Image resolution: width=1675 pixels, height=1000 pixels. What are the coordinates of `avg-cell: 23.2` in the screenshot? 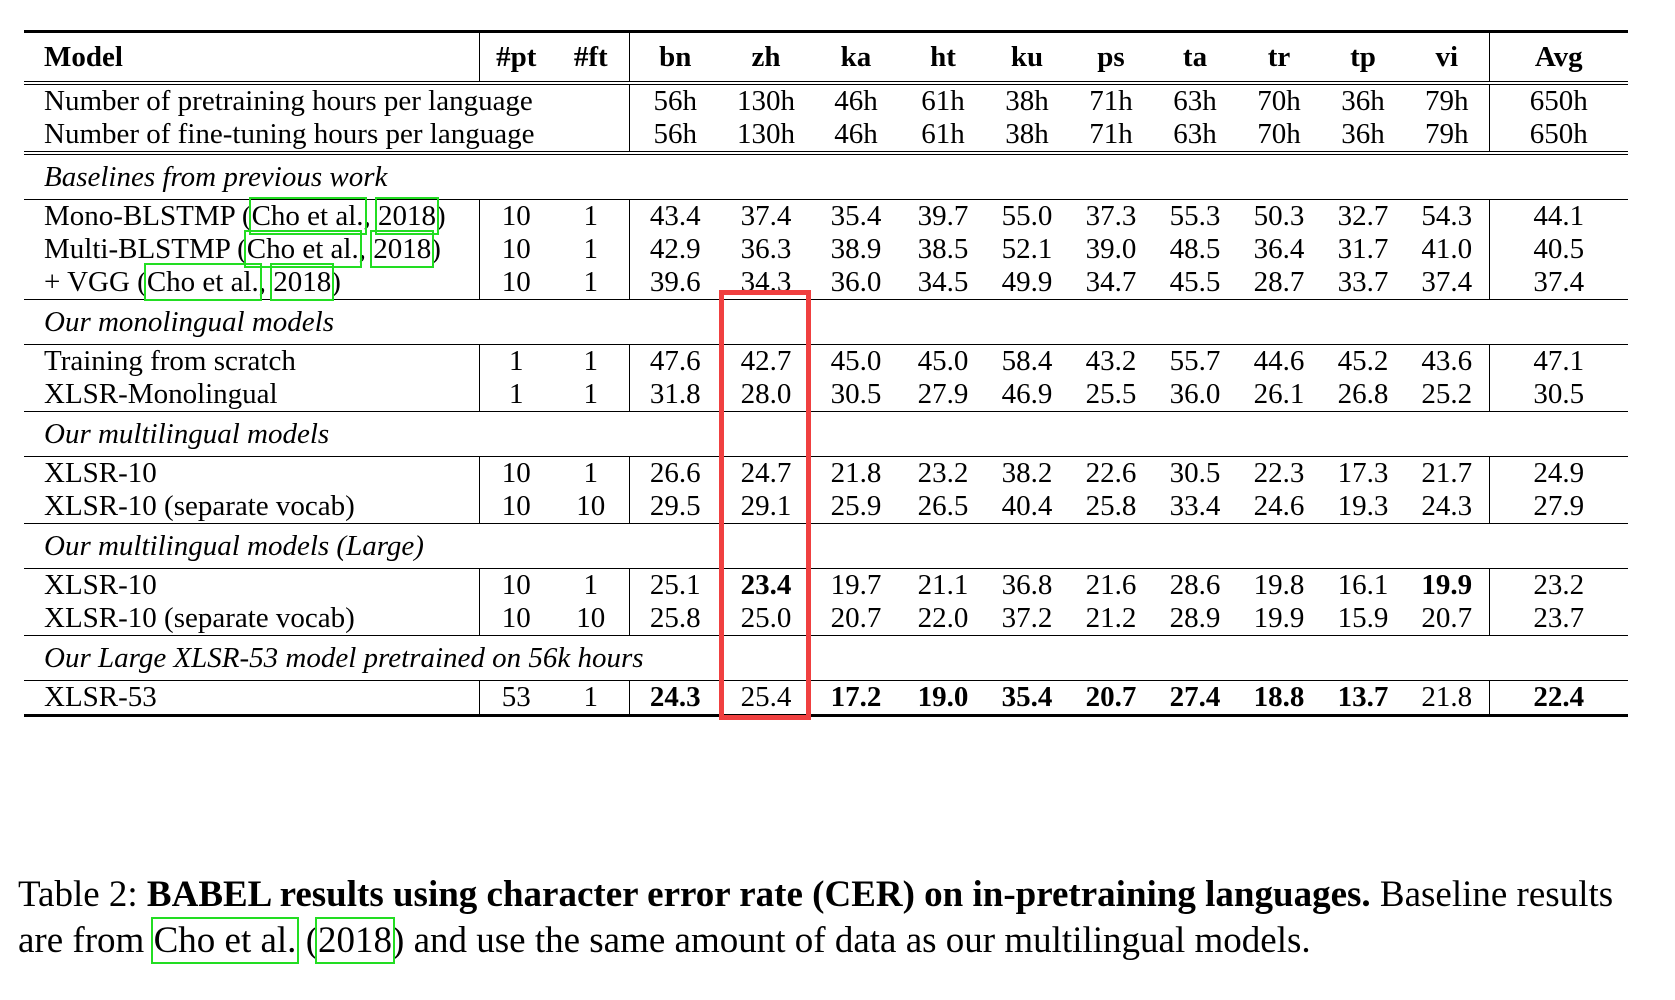 It's located at (1558, 585).